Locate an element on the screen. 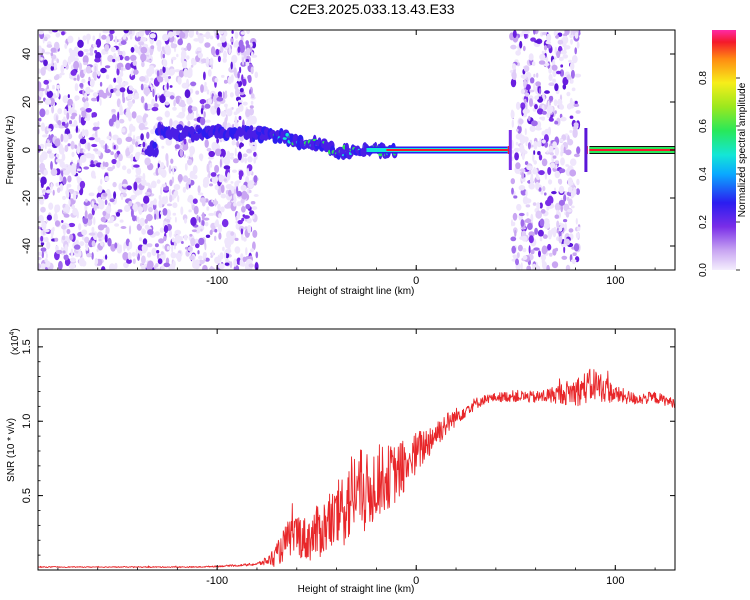  colorbar-label: Normalized spectral amplitude is located at coordinates (742, 149).